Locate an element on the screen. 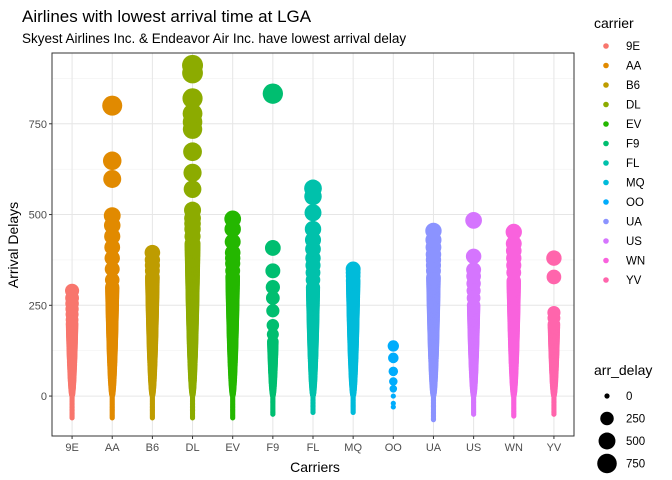 This screenshot has height=480, width=672. y-tick-label: 750 is located at coordinates (38, 125).